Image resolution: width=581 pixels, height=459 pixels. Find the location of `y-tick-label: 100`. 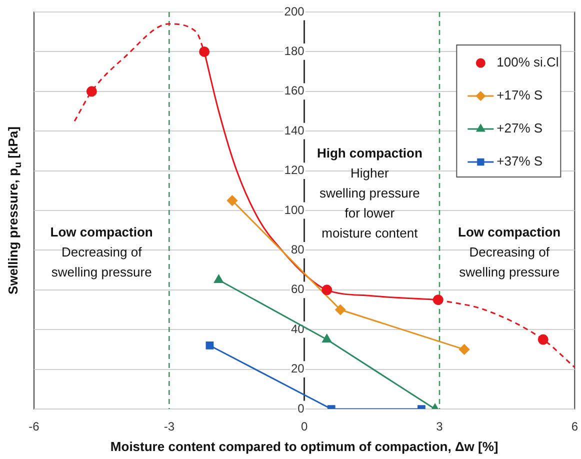

y-tick-label: 100 is located at coordinates (294, 209).